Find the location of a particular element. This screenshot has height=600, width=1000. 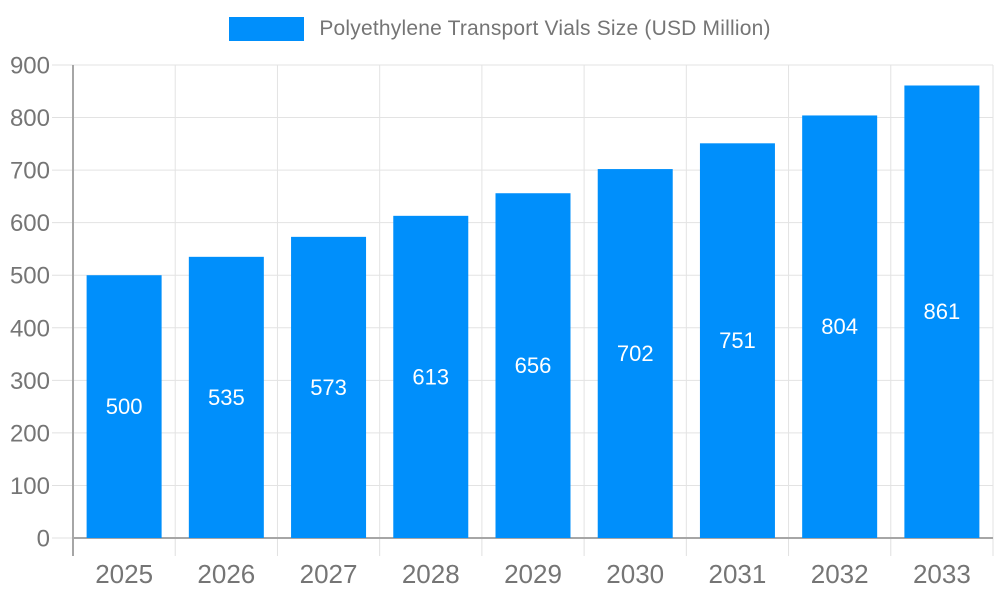

y-tick-label: 0 is located at coordinates (43, 539).